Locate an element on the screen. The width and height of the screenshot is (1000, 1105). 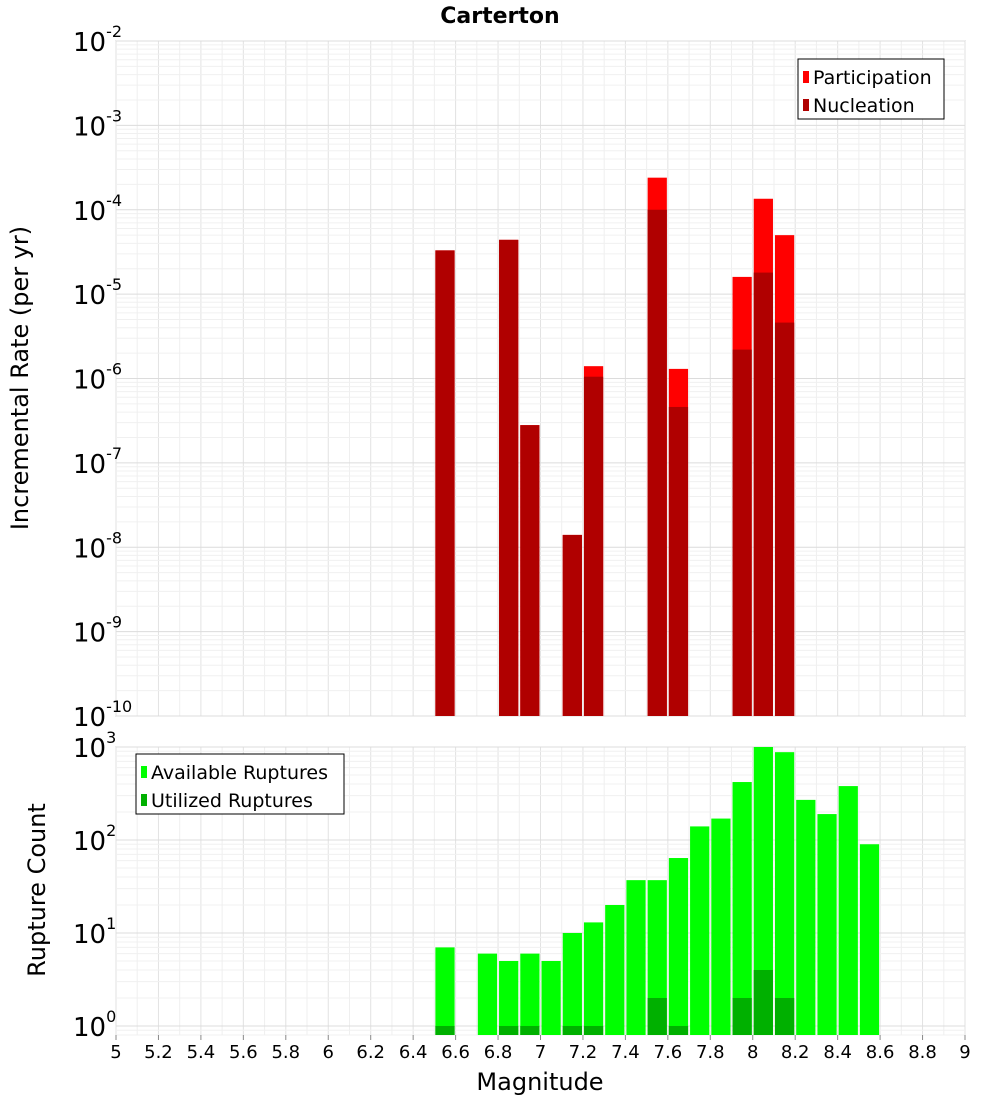
bottom-y-ticks: 10⁰ 10¹ 10² 10³ is located at coordinates (94, 885).